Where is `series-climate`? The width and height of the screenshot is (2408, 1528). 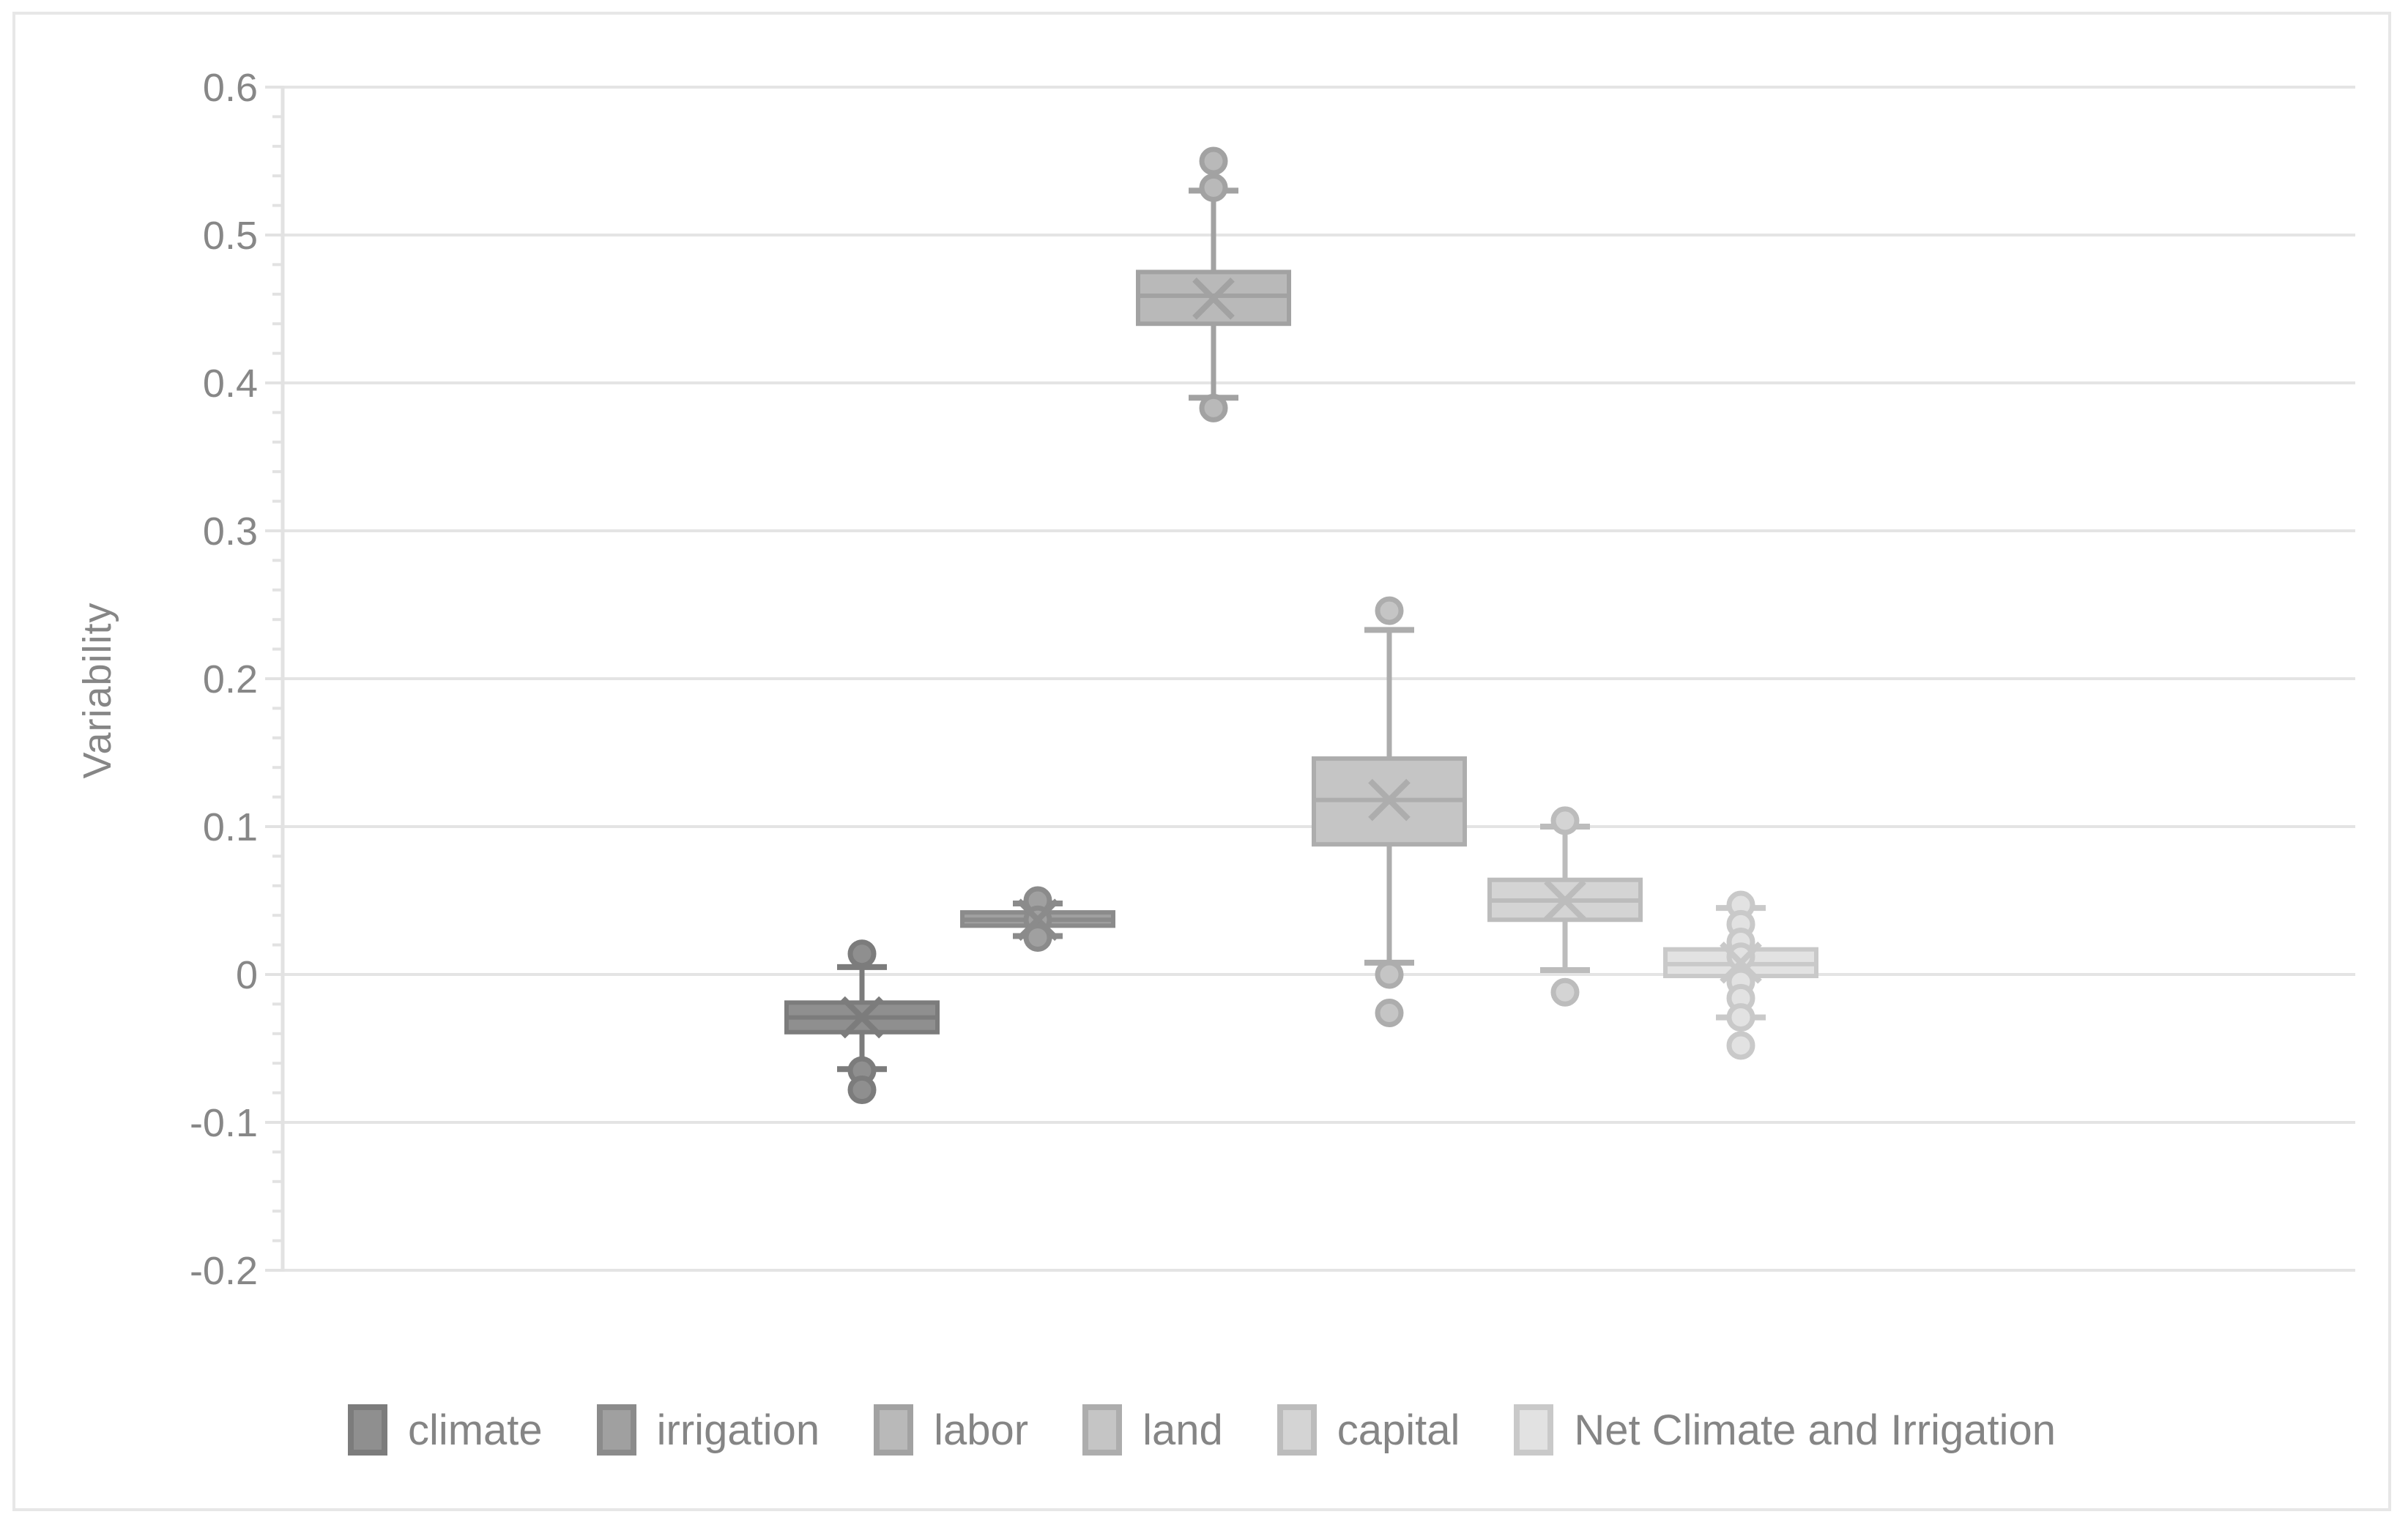
series-climate is located at coordinates (862, 1022).